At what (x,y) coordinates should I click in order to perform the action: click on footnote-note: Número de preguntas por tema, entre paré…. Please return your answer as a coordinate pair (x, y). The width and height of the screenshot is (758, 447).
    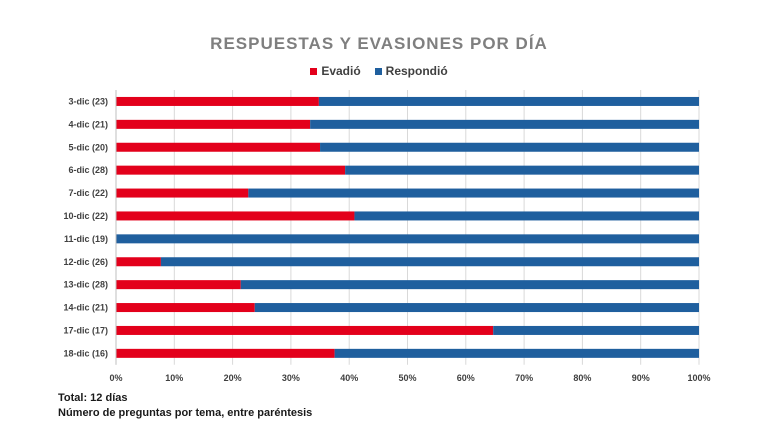
    Looking at the image, I should click on (185, 413).